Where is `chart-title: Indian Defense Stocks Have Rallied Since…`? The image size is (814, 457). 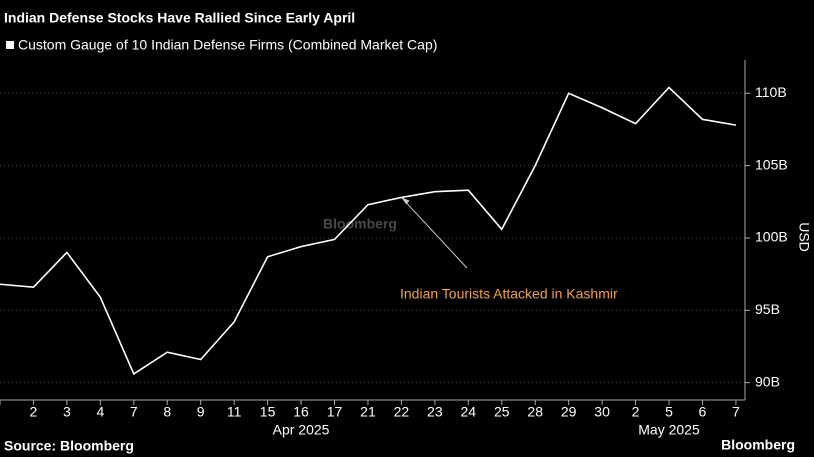 chart-title: Indian Defense Stocks Have Rallied Since… is located at coordinates (179, 18).